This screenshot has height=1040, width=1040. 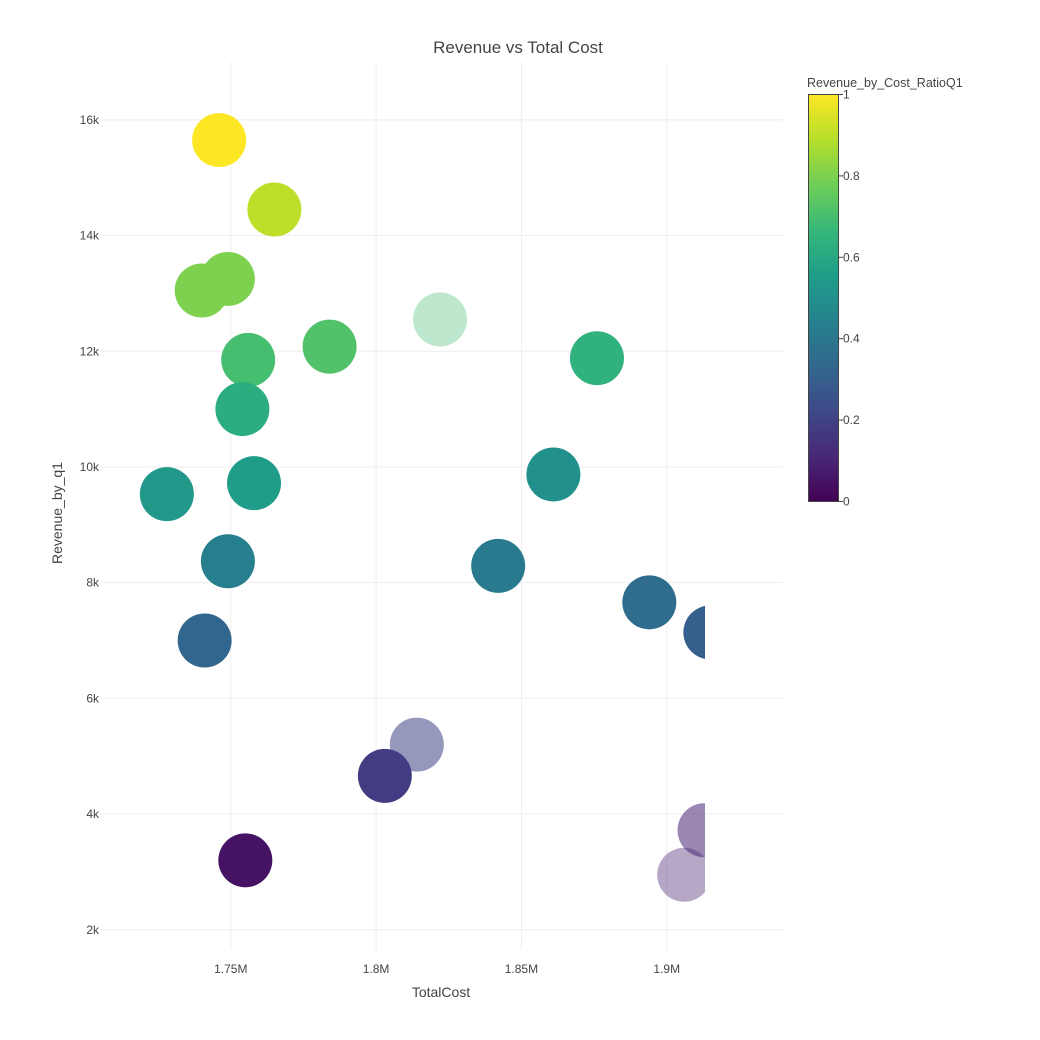 I want to click on y-tick-label: 10k, so click(x=90, y=467).